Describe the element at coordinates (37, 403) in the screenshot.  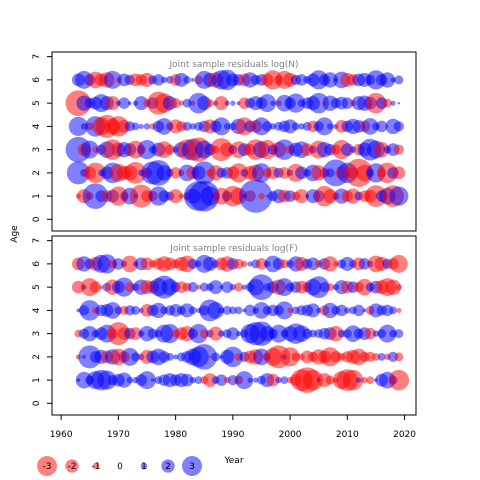
I see `y-tick-label: 0` at that location.